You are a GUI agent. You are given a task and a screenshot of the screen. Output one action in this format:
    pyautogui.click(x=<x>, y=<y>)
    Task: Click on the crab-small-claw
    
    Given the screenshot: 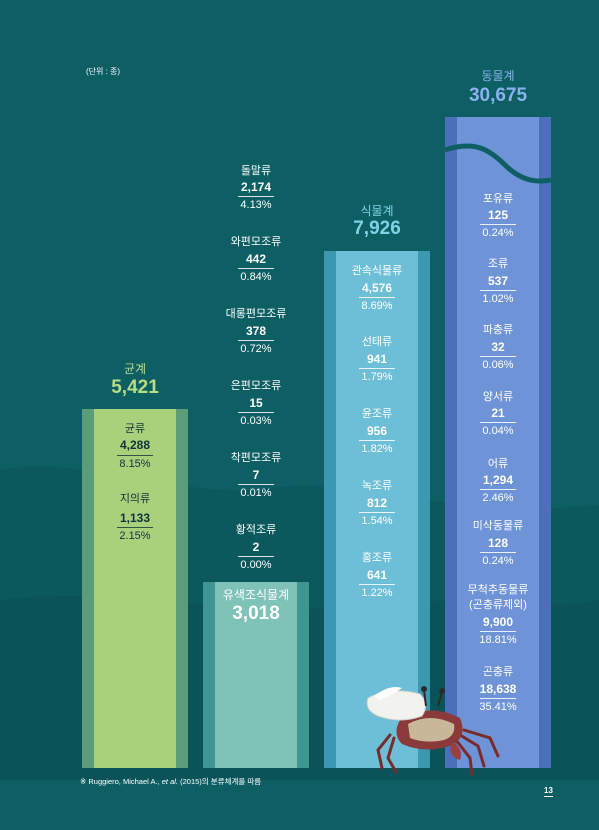 What is the action you would take?
    pyautogui.click(x=455, y=751)
    